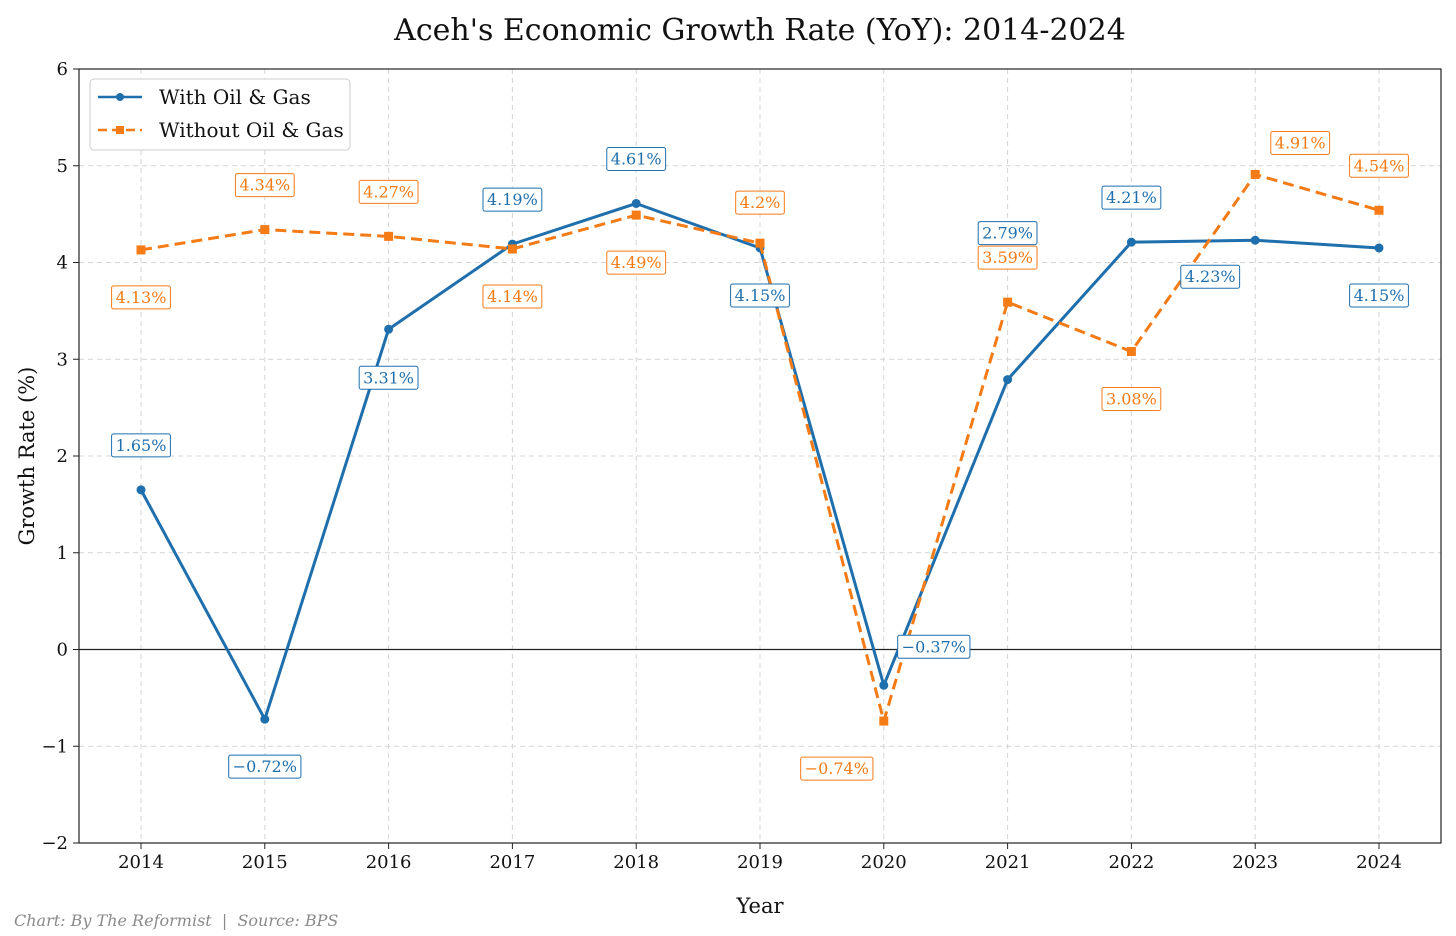 This screenshot has height=936, width=1456. Describe the element at coordinates (220, 114) in the screenshot. I see `legend: With Oil & Gas Without Oil & Gas` at that location.